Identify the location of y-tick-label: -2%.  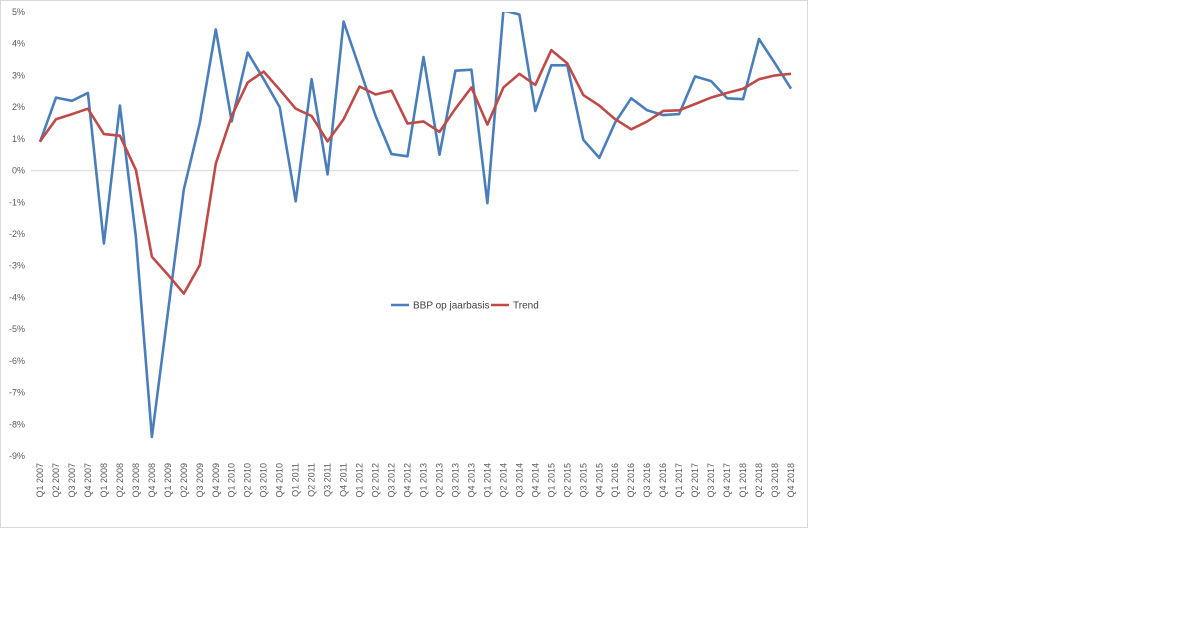
(17, 234).